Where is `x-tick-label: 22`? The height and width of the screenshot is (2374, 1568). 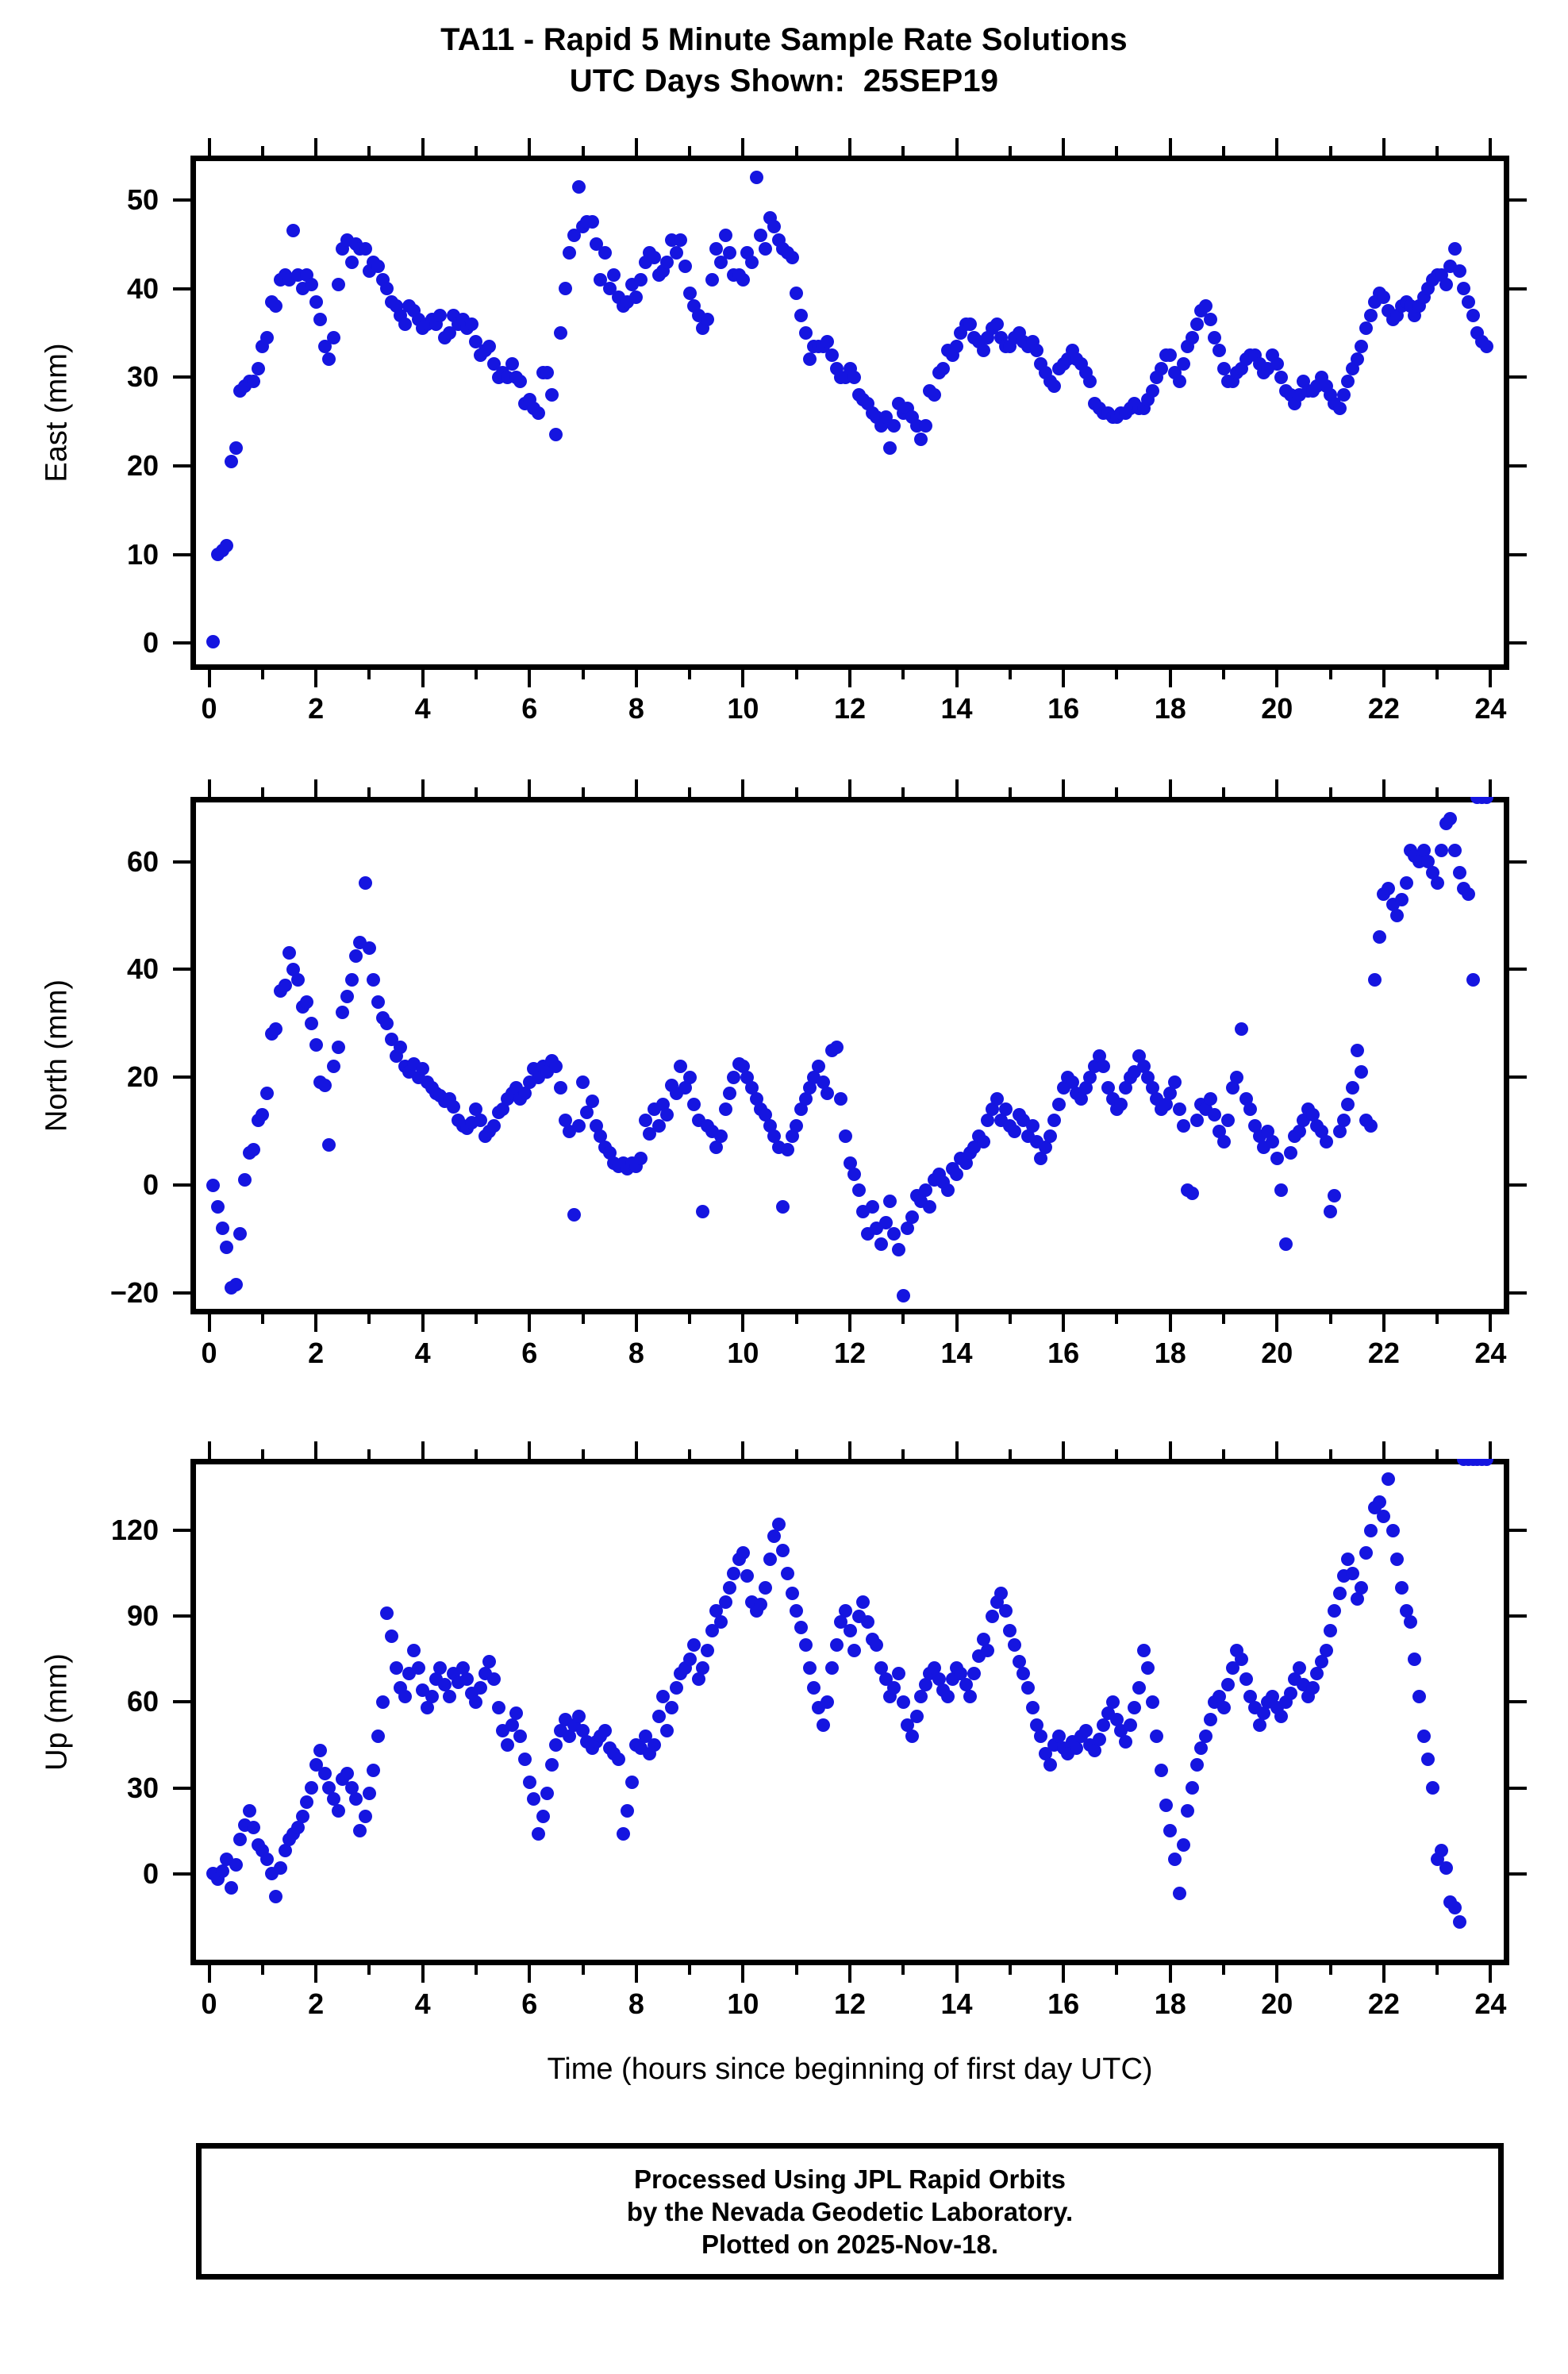 x-tick-label: 22 is located at coordinates (1383, 708).